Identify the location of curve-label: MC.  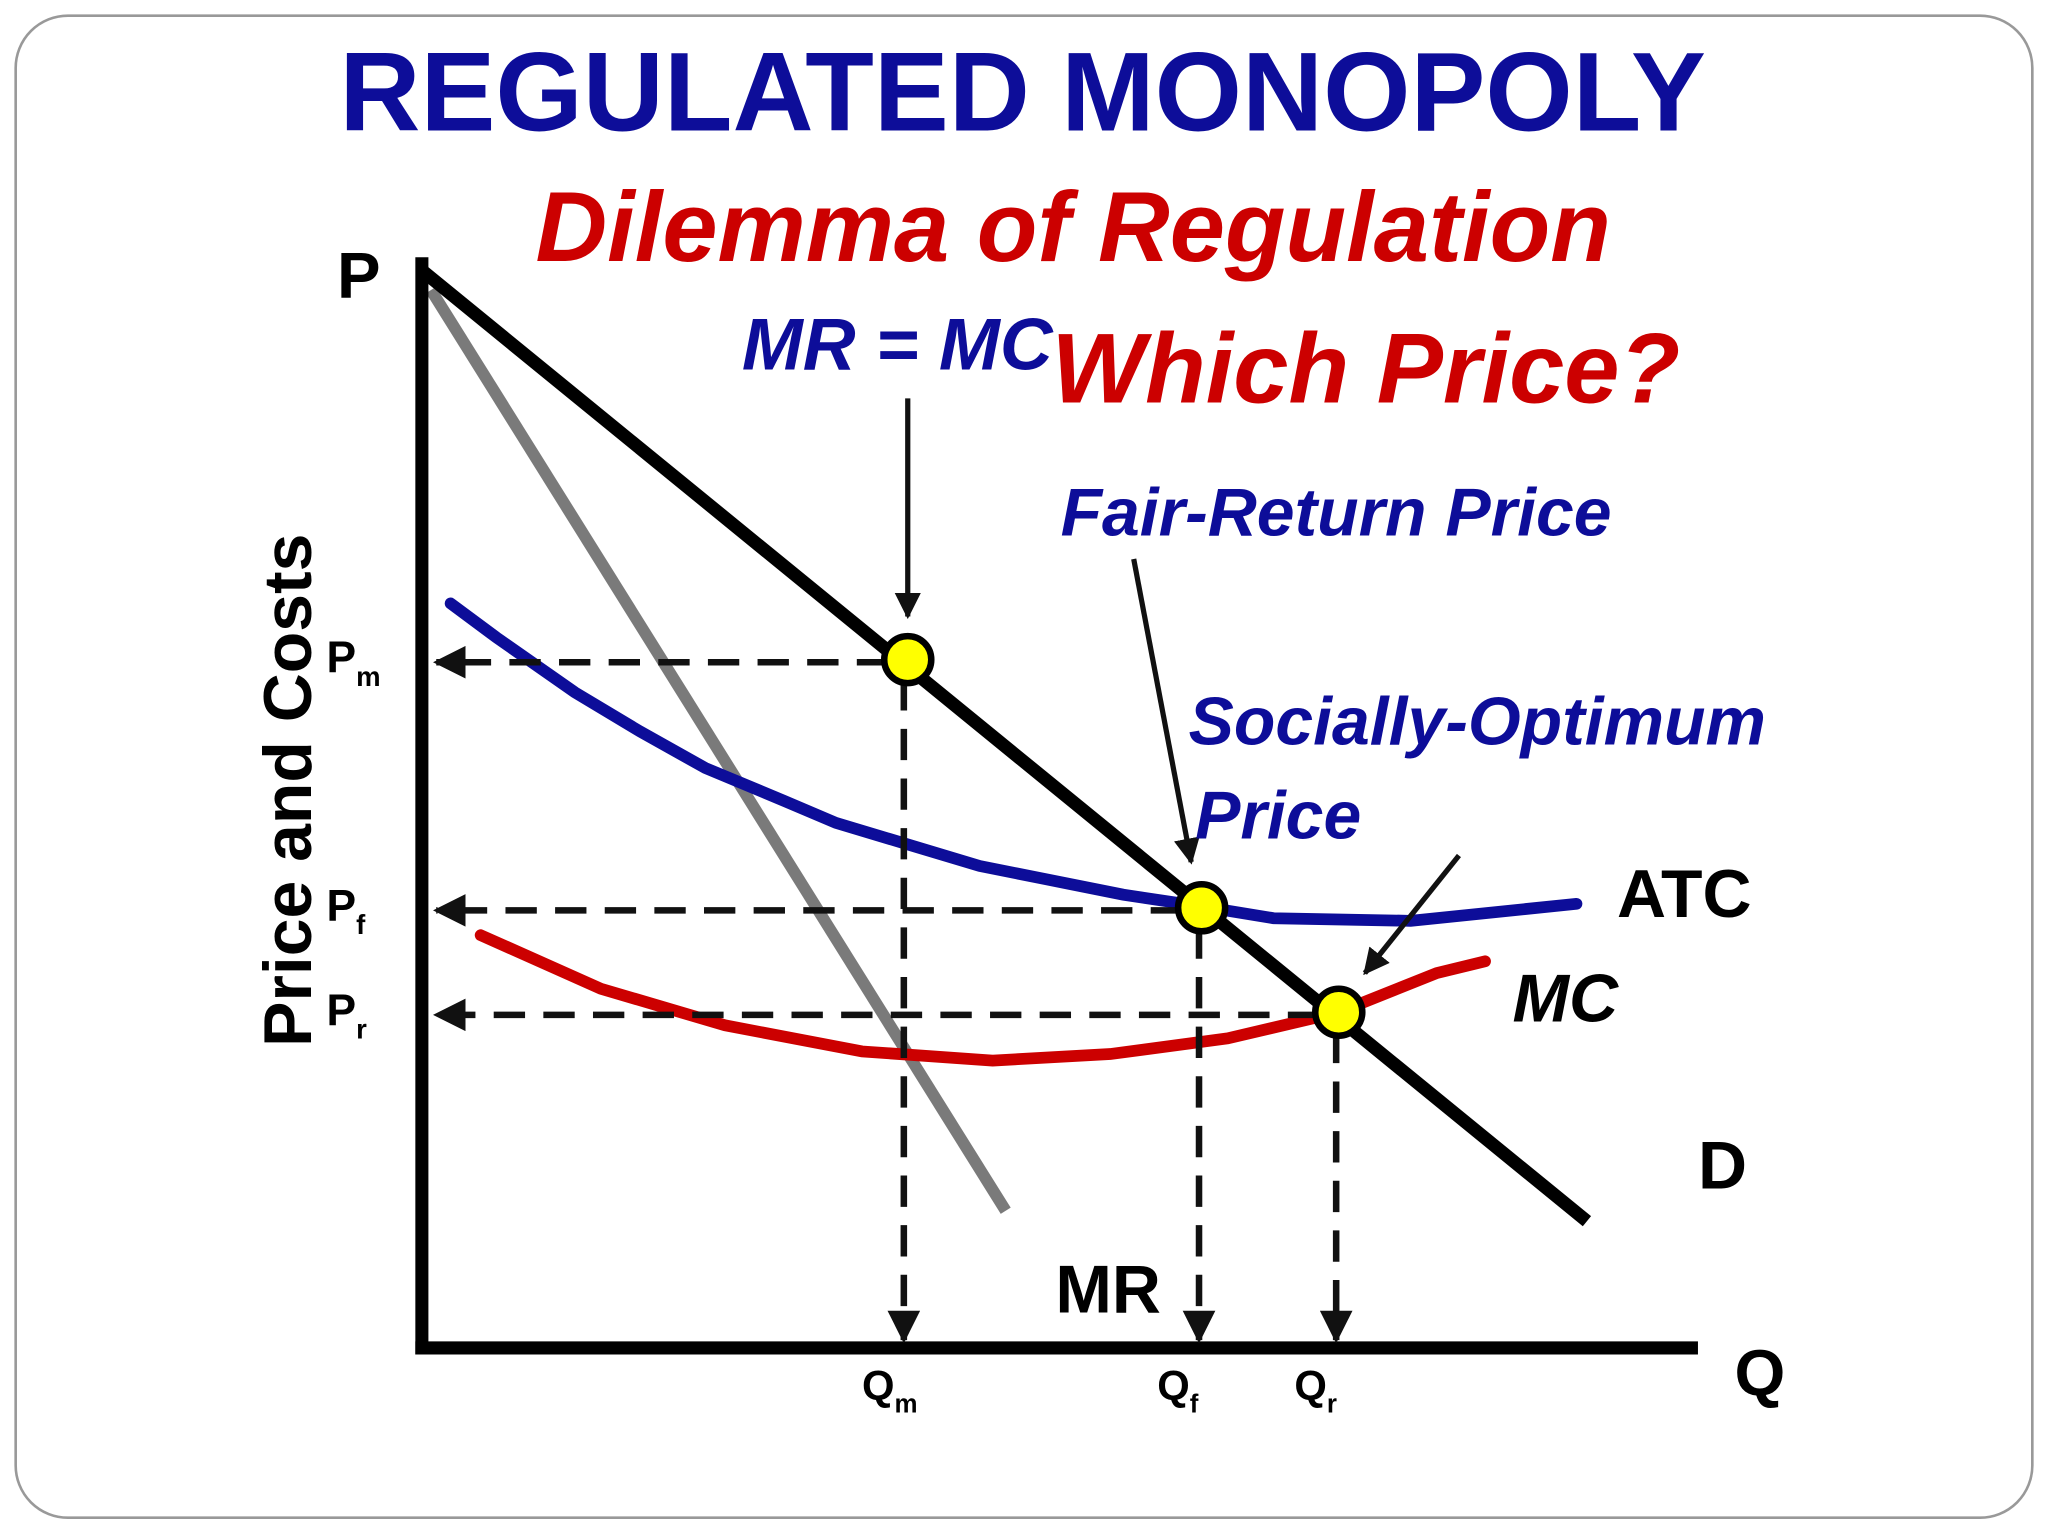
(1565, 998).